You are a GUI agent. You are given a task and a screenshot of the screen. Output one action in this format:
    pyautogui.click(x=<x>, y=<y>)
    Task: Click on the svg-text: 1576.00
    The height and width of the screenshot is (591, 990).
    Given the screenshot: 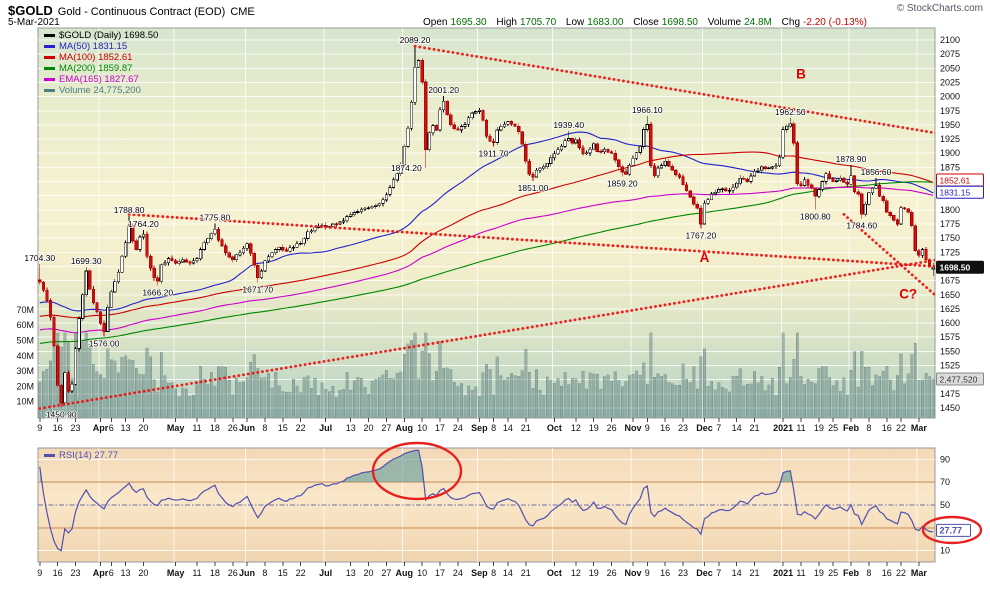 What is the action you would take?
    pyautogui.click(x=104, y=344)
    